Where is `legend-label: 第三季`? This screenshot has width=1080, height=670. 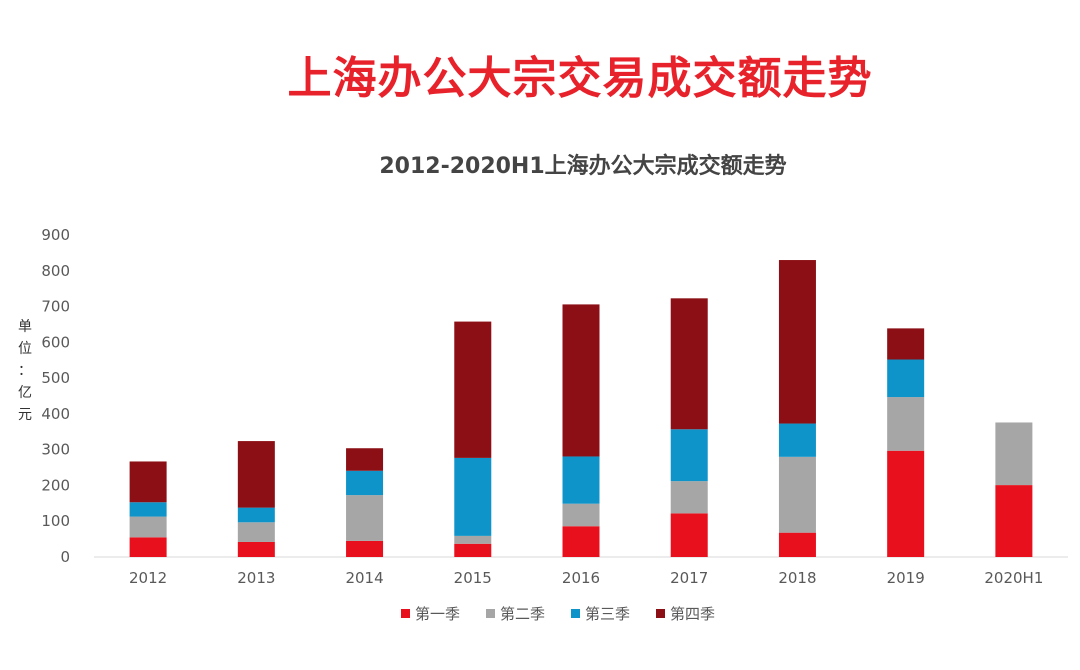 legend-label: 第三季 is located at coordinates (607, 614).